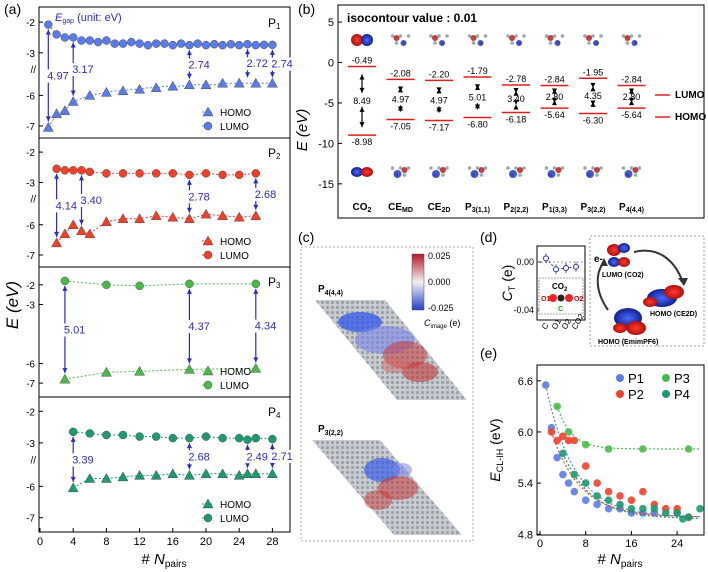 This screenshot has height=572, width=708. Describe the element at coordinates (477, 71) in the screenshot. I see `lumo-value: -1.79` at that location.